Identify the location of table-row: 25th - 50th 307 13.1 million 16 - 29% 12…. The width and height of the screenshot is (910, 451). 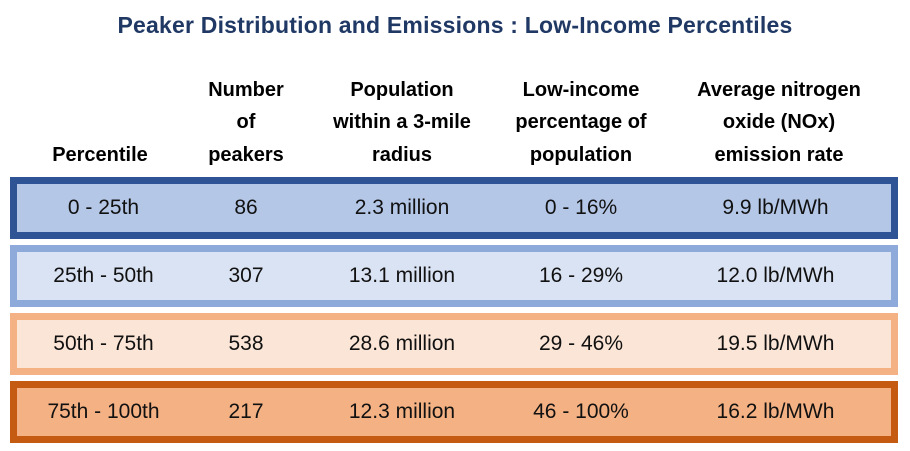
(454, 276).